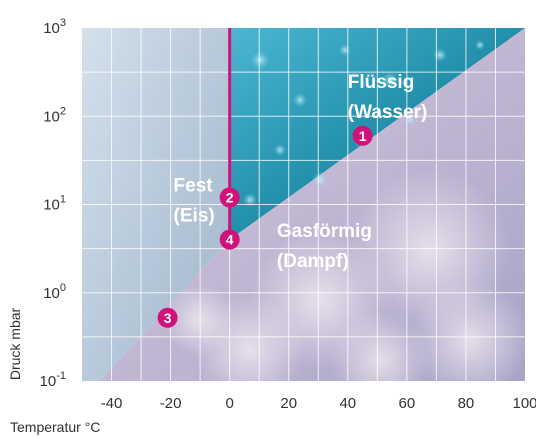  I want to click on y-tick-label: 10⁻¹, so click(53, 380).